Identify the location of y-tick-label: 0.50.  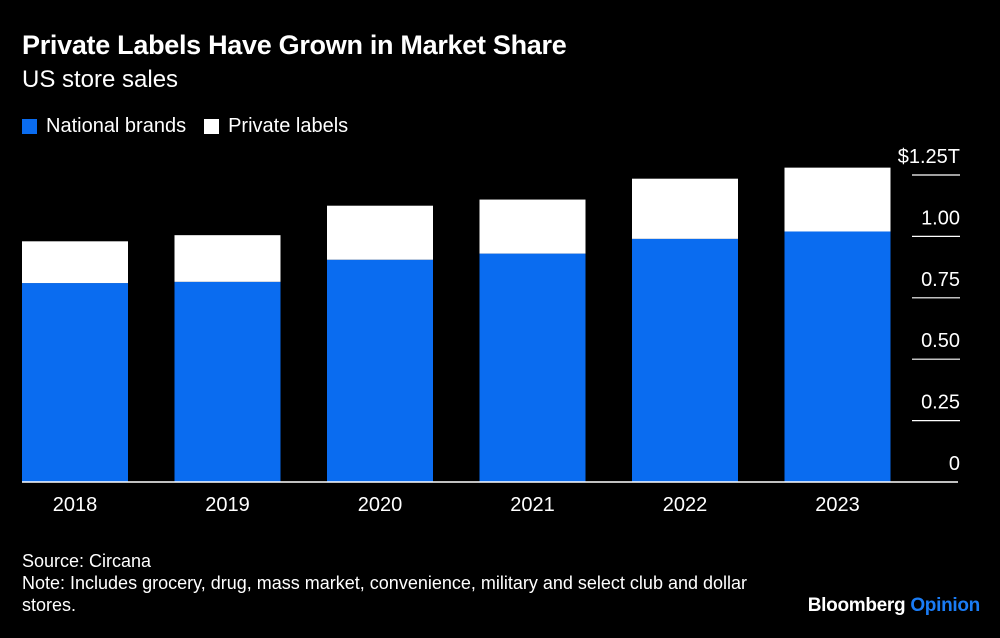
(940, 341).